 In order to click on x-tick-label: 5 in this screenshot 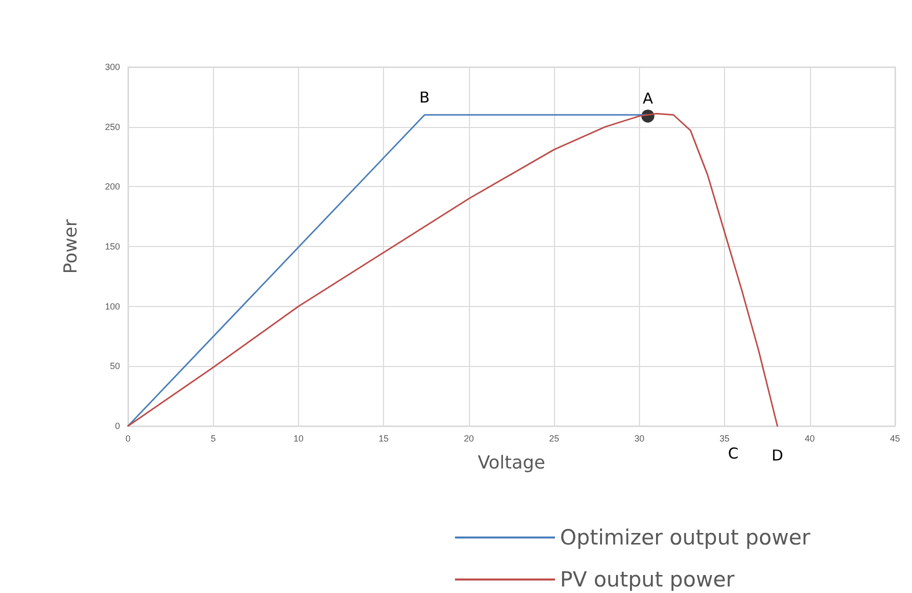, I will do `click(213, 439)`.